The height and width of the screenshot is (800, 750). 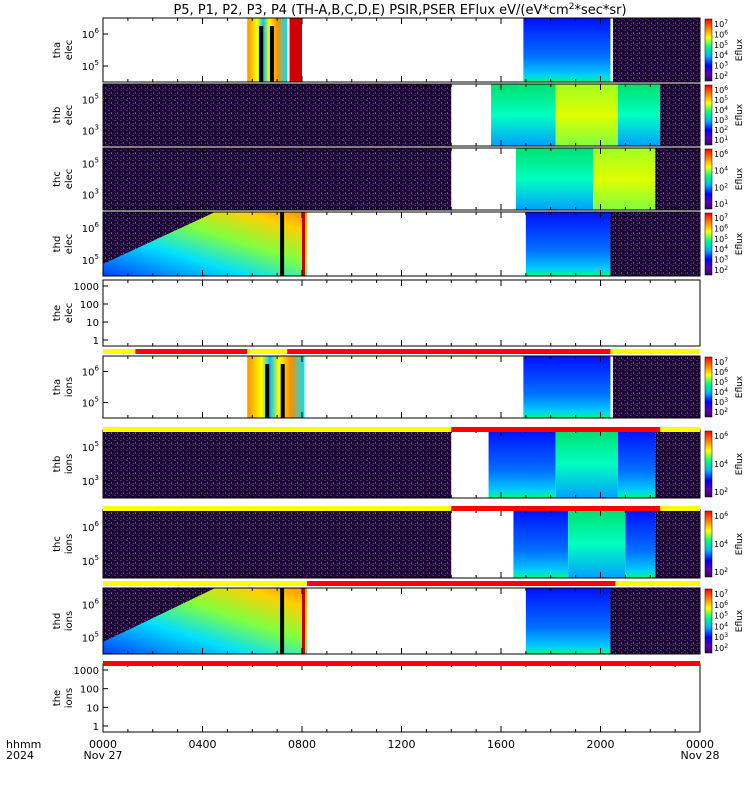 What do you see at coordinates (96, 727) in the screenshot?
I see `y-tick-label: 1` at bounding box center [96, 727].